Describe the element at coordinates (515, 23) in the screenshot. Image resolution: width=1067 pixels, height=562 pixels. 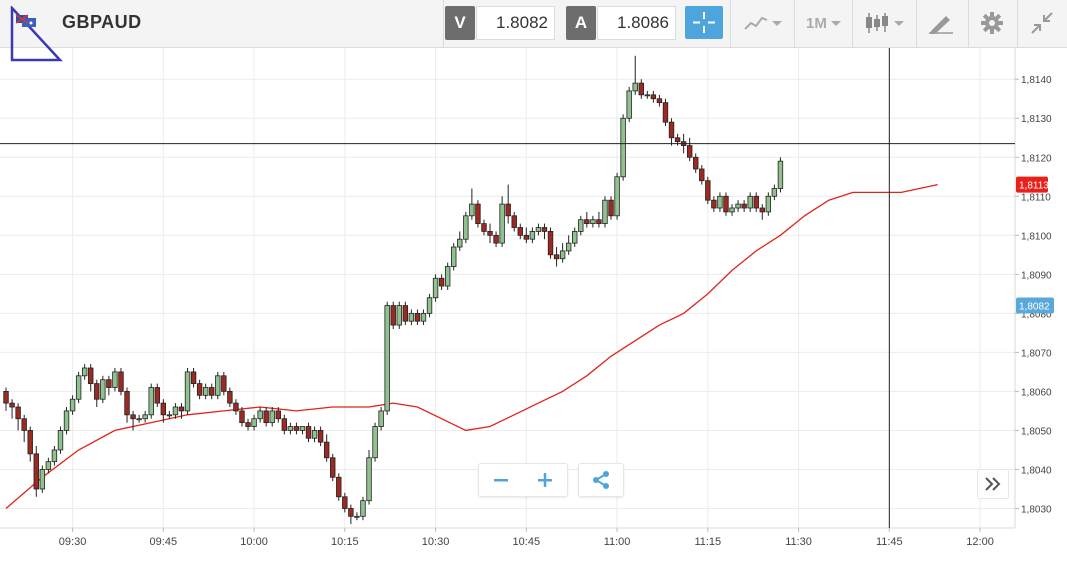
I see `bid-price: 1.8082` at that location.